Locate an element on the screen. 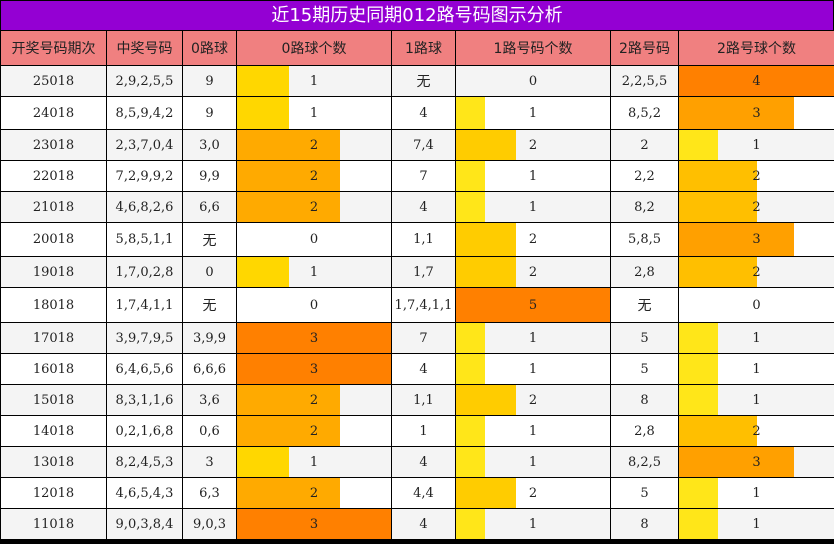 The image size is (834, 544). numbers-value: 0,2,1,6,8 is located at coordinates (144, 431).